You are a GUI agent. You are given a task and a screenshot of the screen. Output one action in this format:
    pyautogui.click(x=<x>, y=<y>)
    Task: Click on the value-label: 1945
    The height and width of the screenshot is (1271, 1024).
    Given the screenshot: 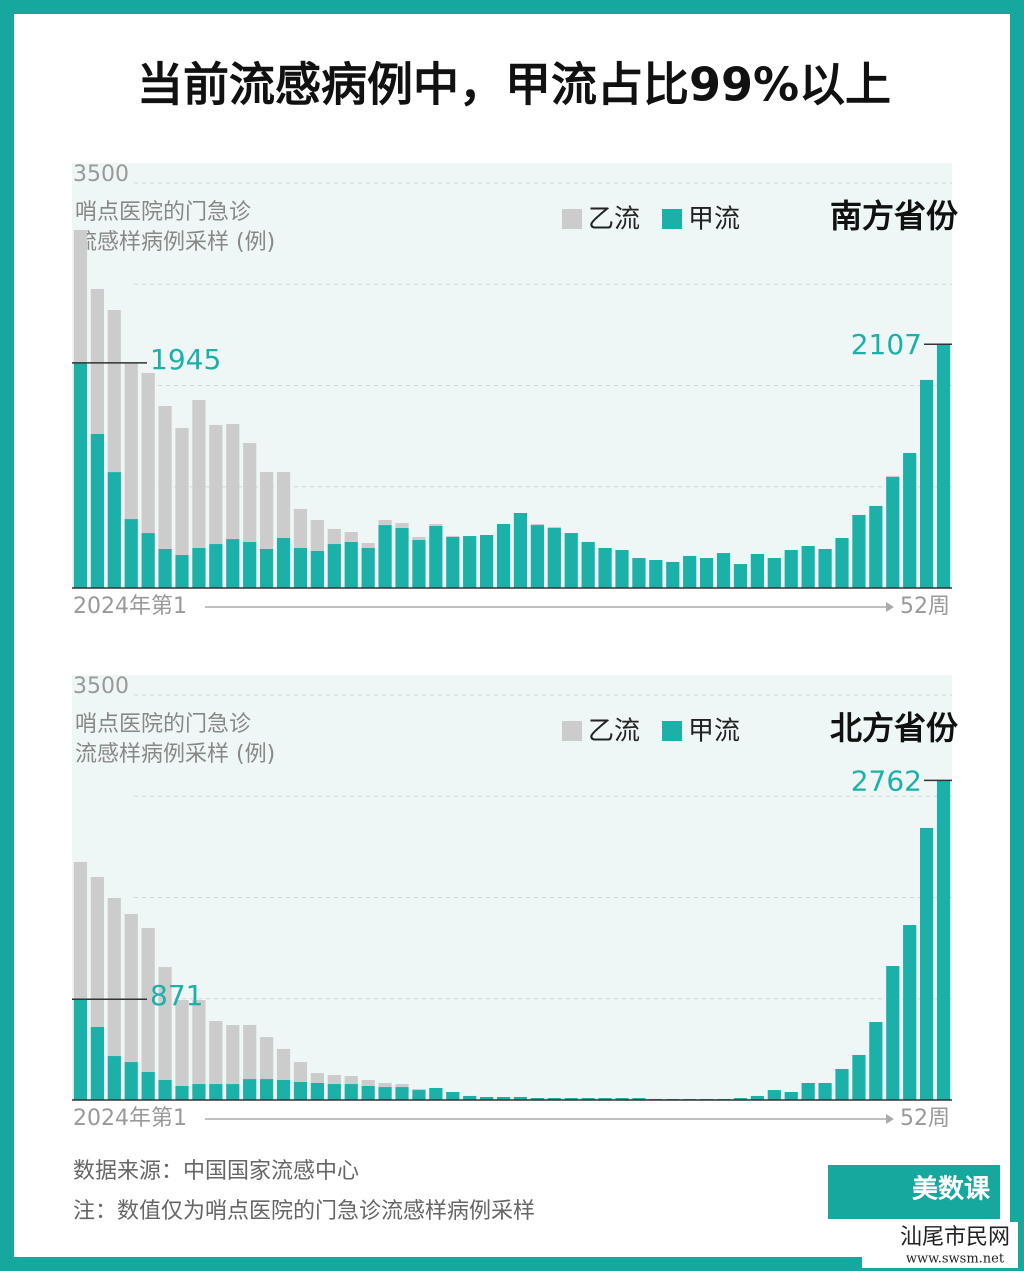 What is the action you would take?
    pyautogui.click(x=185, y=359)
    